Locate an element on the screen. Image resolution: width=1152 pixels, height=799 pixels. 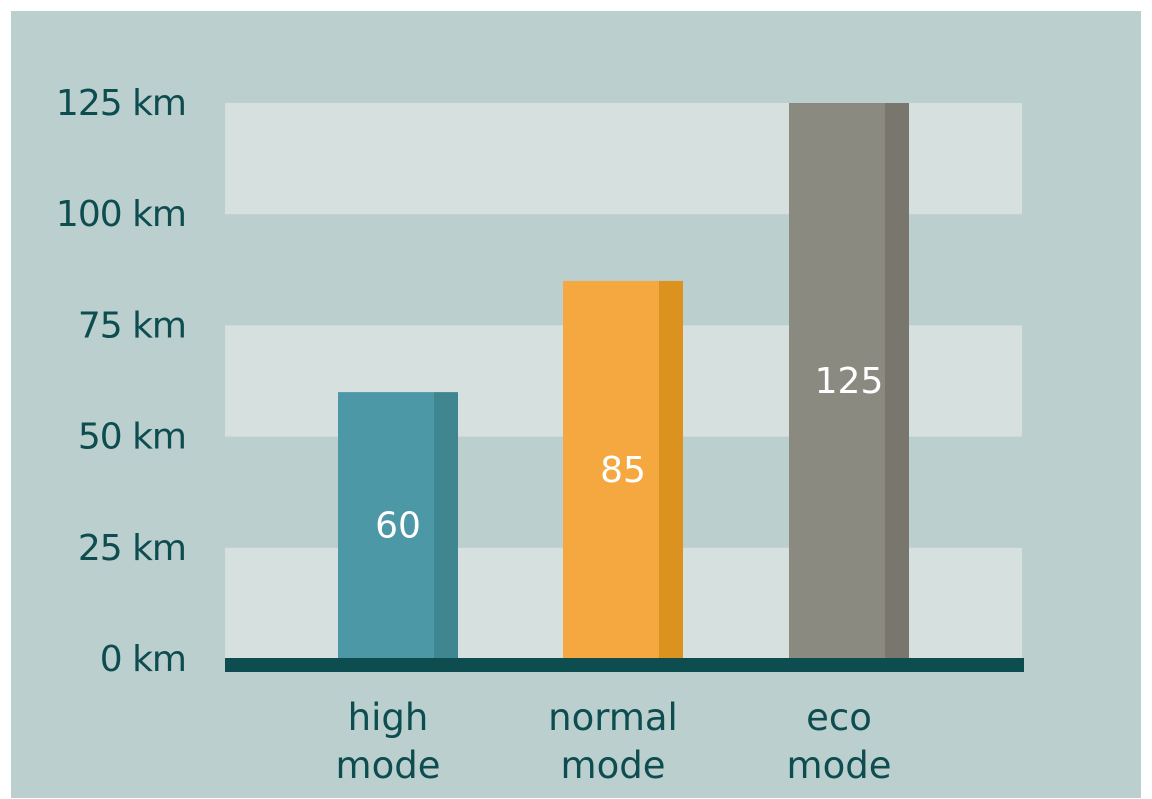
bar-value-labels: 60 85 125 is located at coordinates (629, 454).